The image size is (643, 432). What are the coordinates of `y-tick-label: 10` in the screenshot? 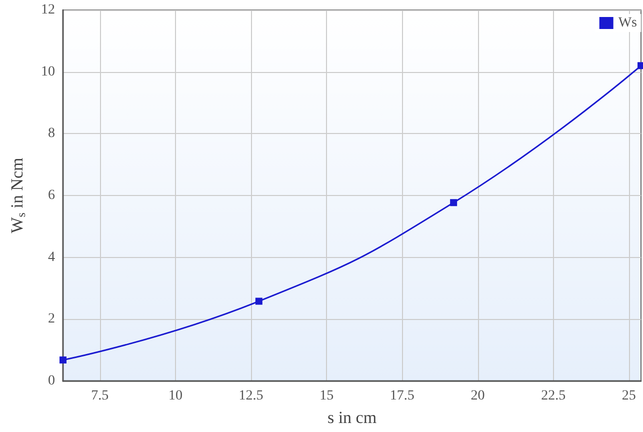 It's located at (48, 72).